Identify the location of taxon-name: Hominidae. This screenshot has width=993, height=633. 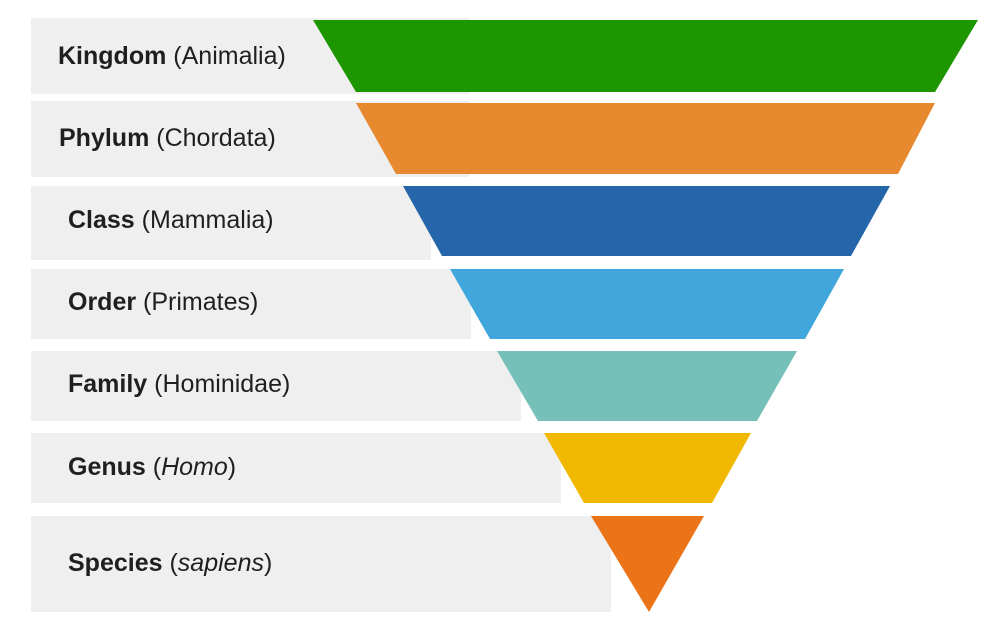
(222, 384).